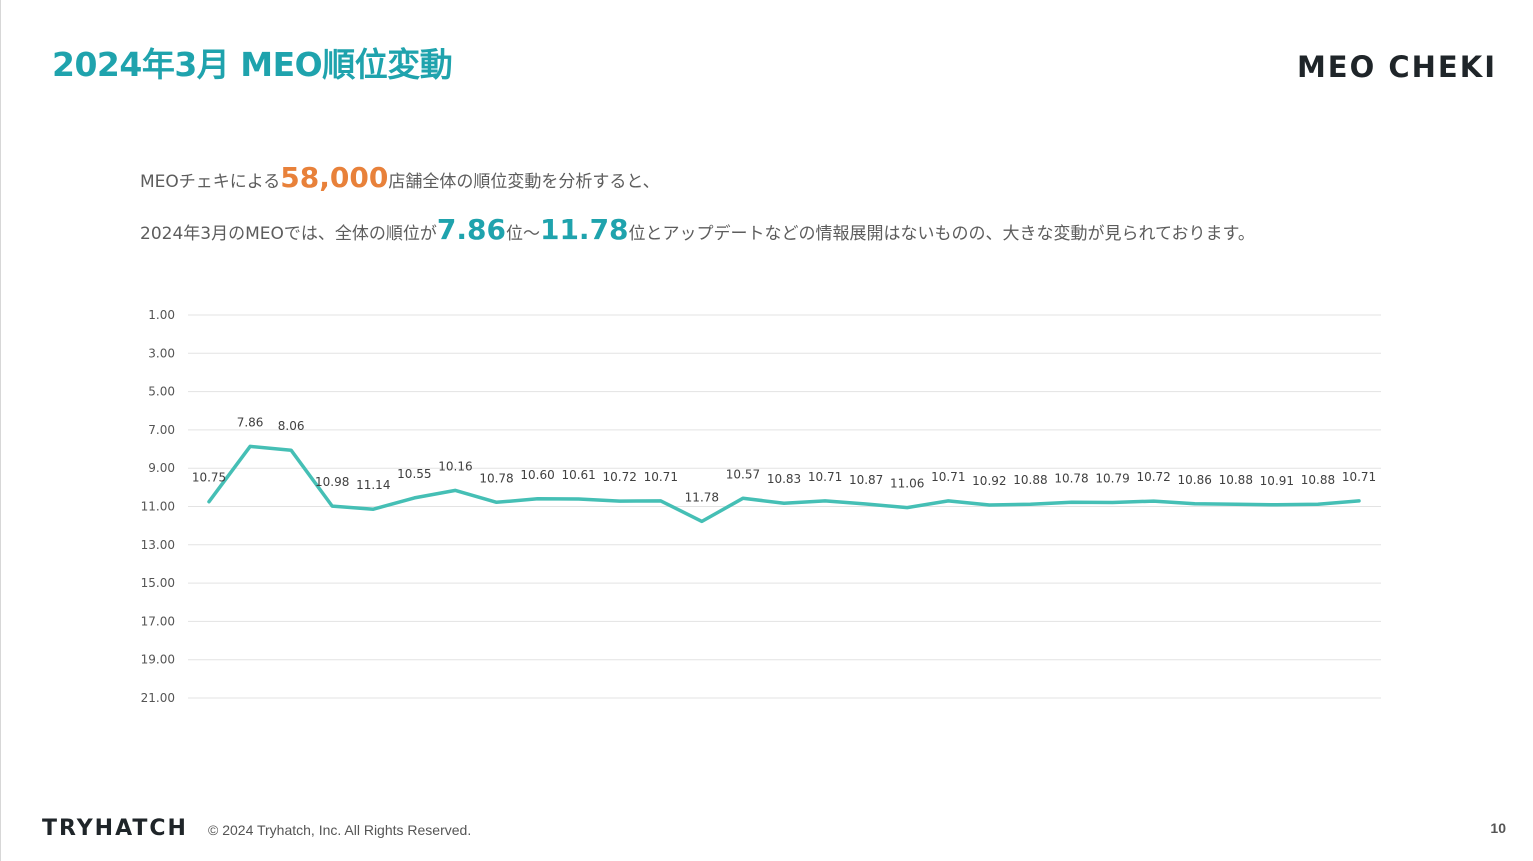 The image size is (1533, 861). I want to click on data-label: 10.55, so click(414, 474).